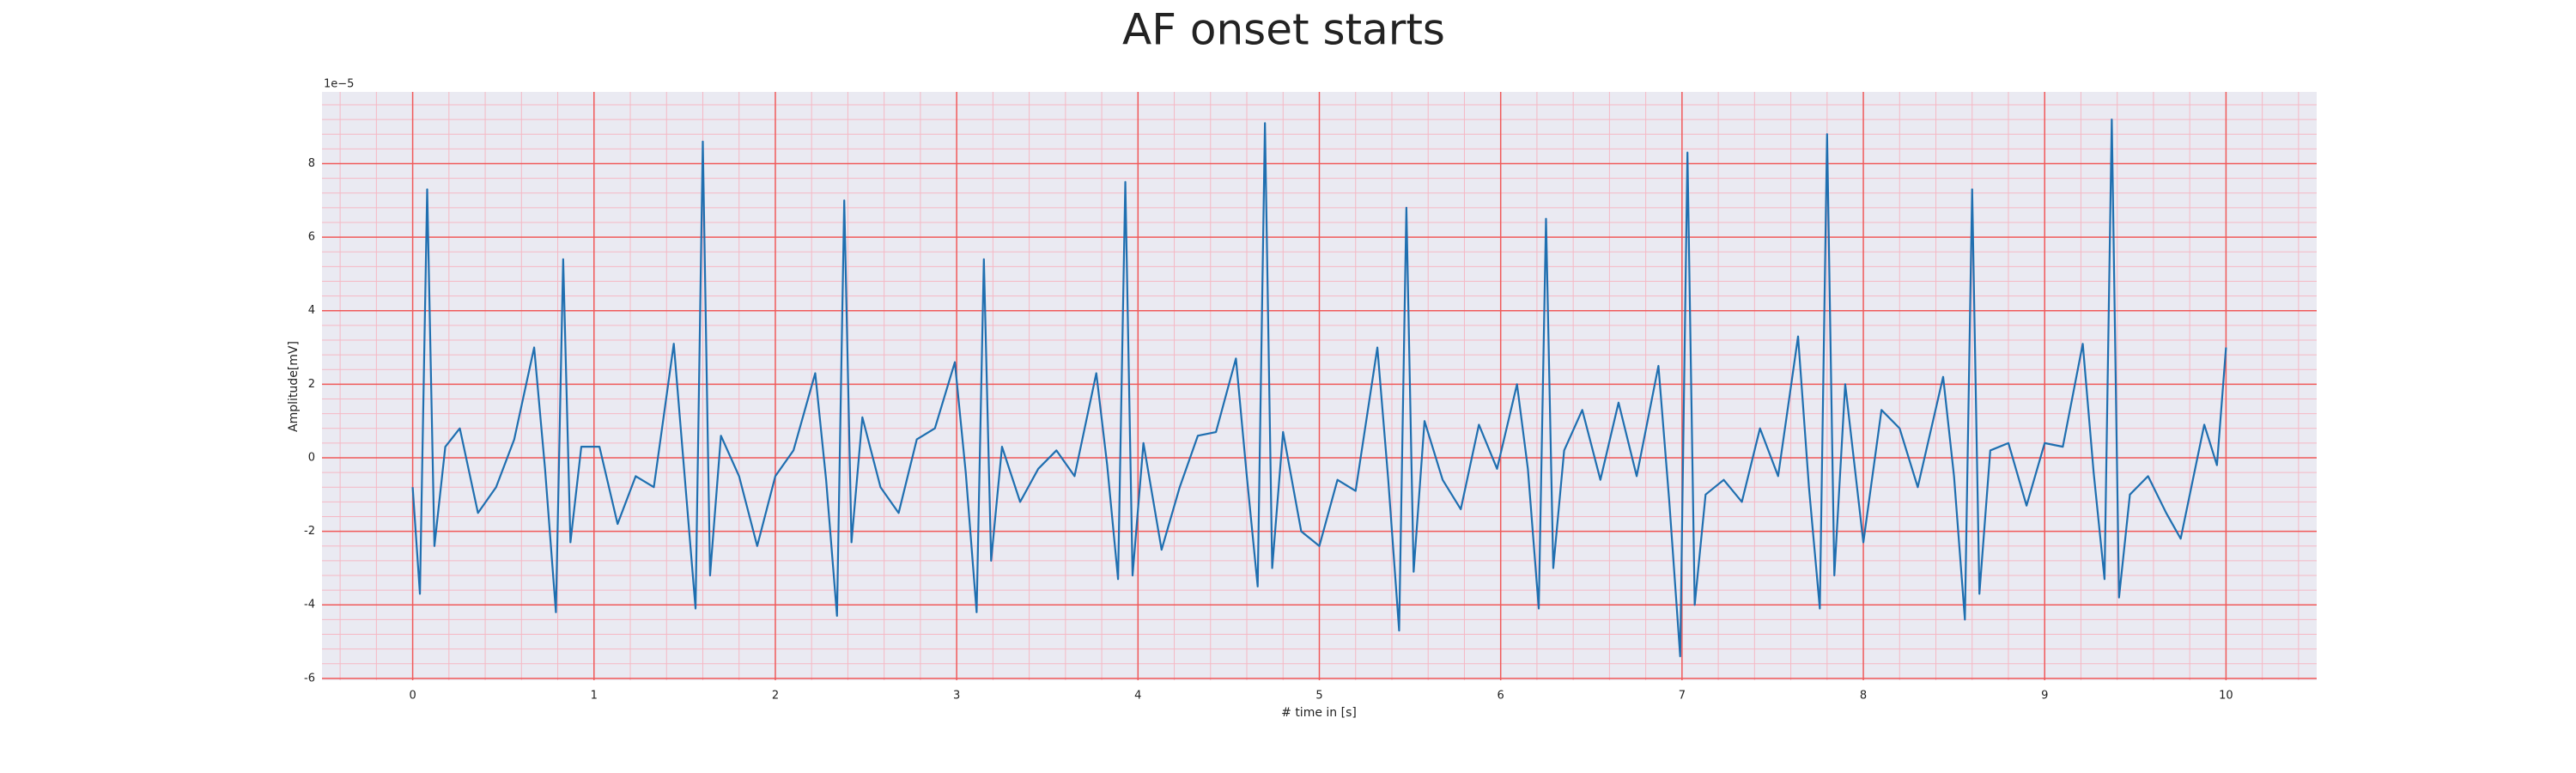 Image resolution: width=2576 pixels, height=773 pixels. Describe the element at coordinates (1137, 696) in the screenshot. I see `x-tick-label: 4` at that location.